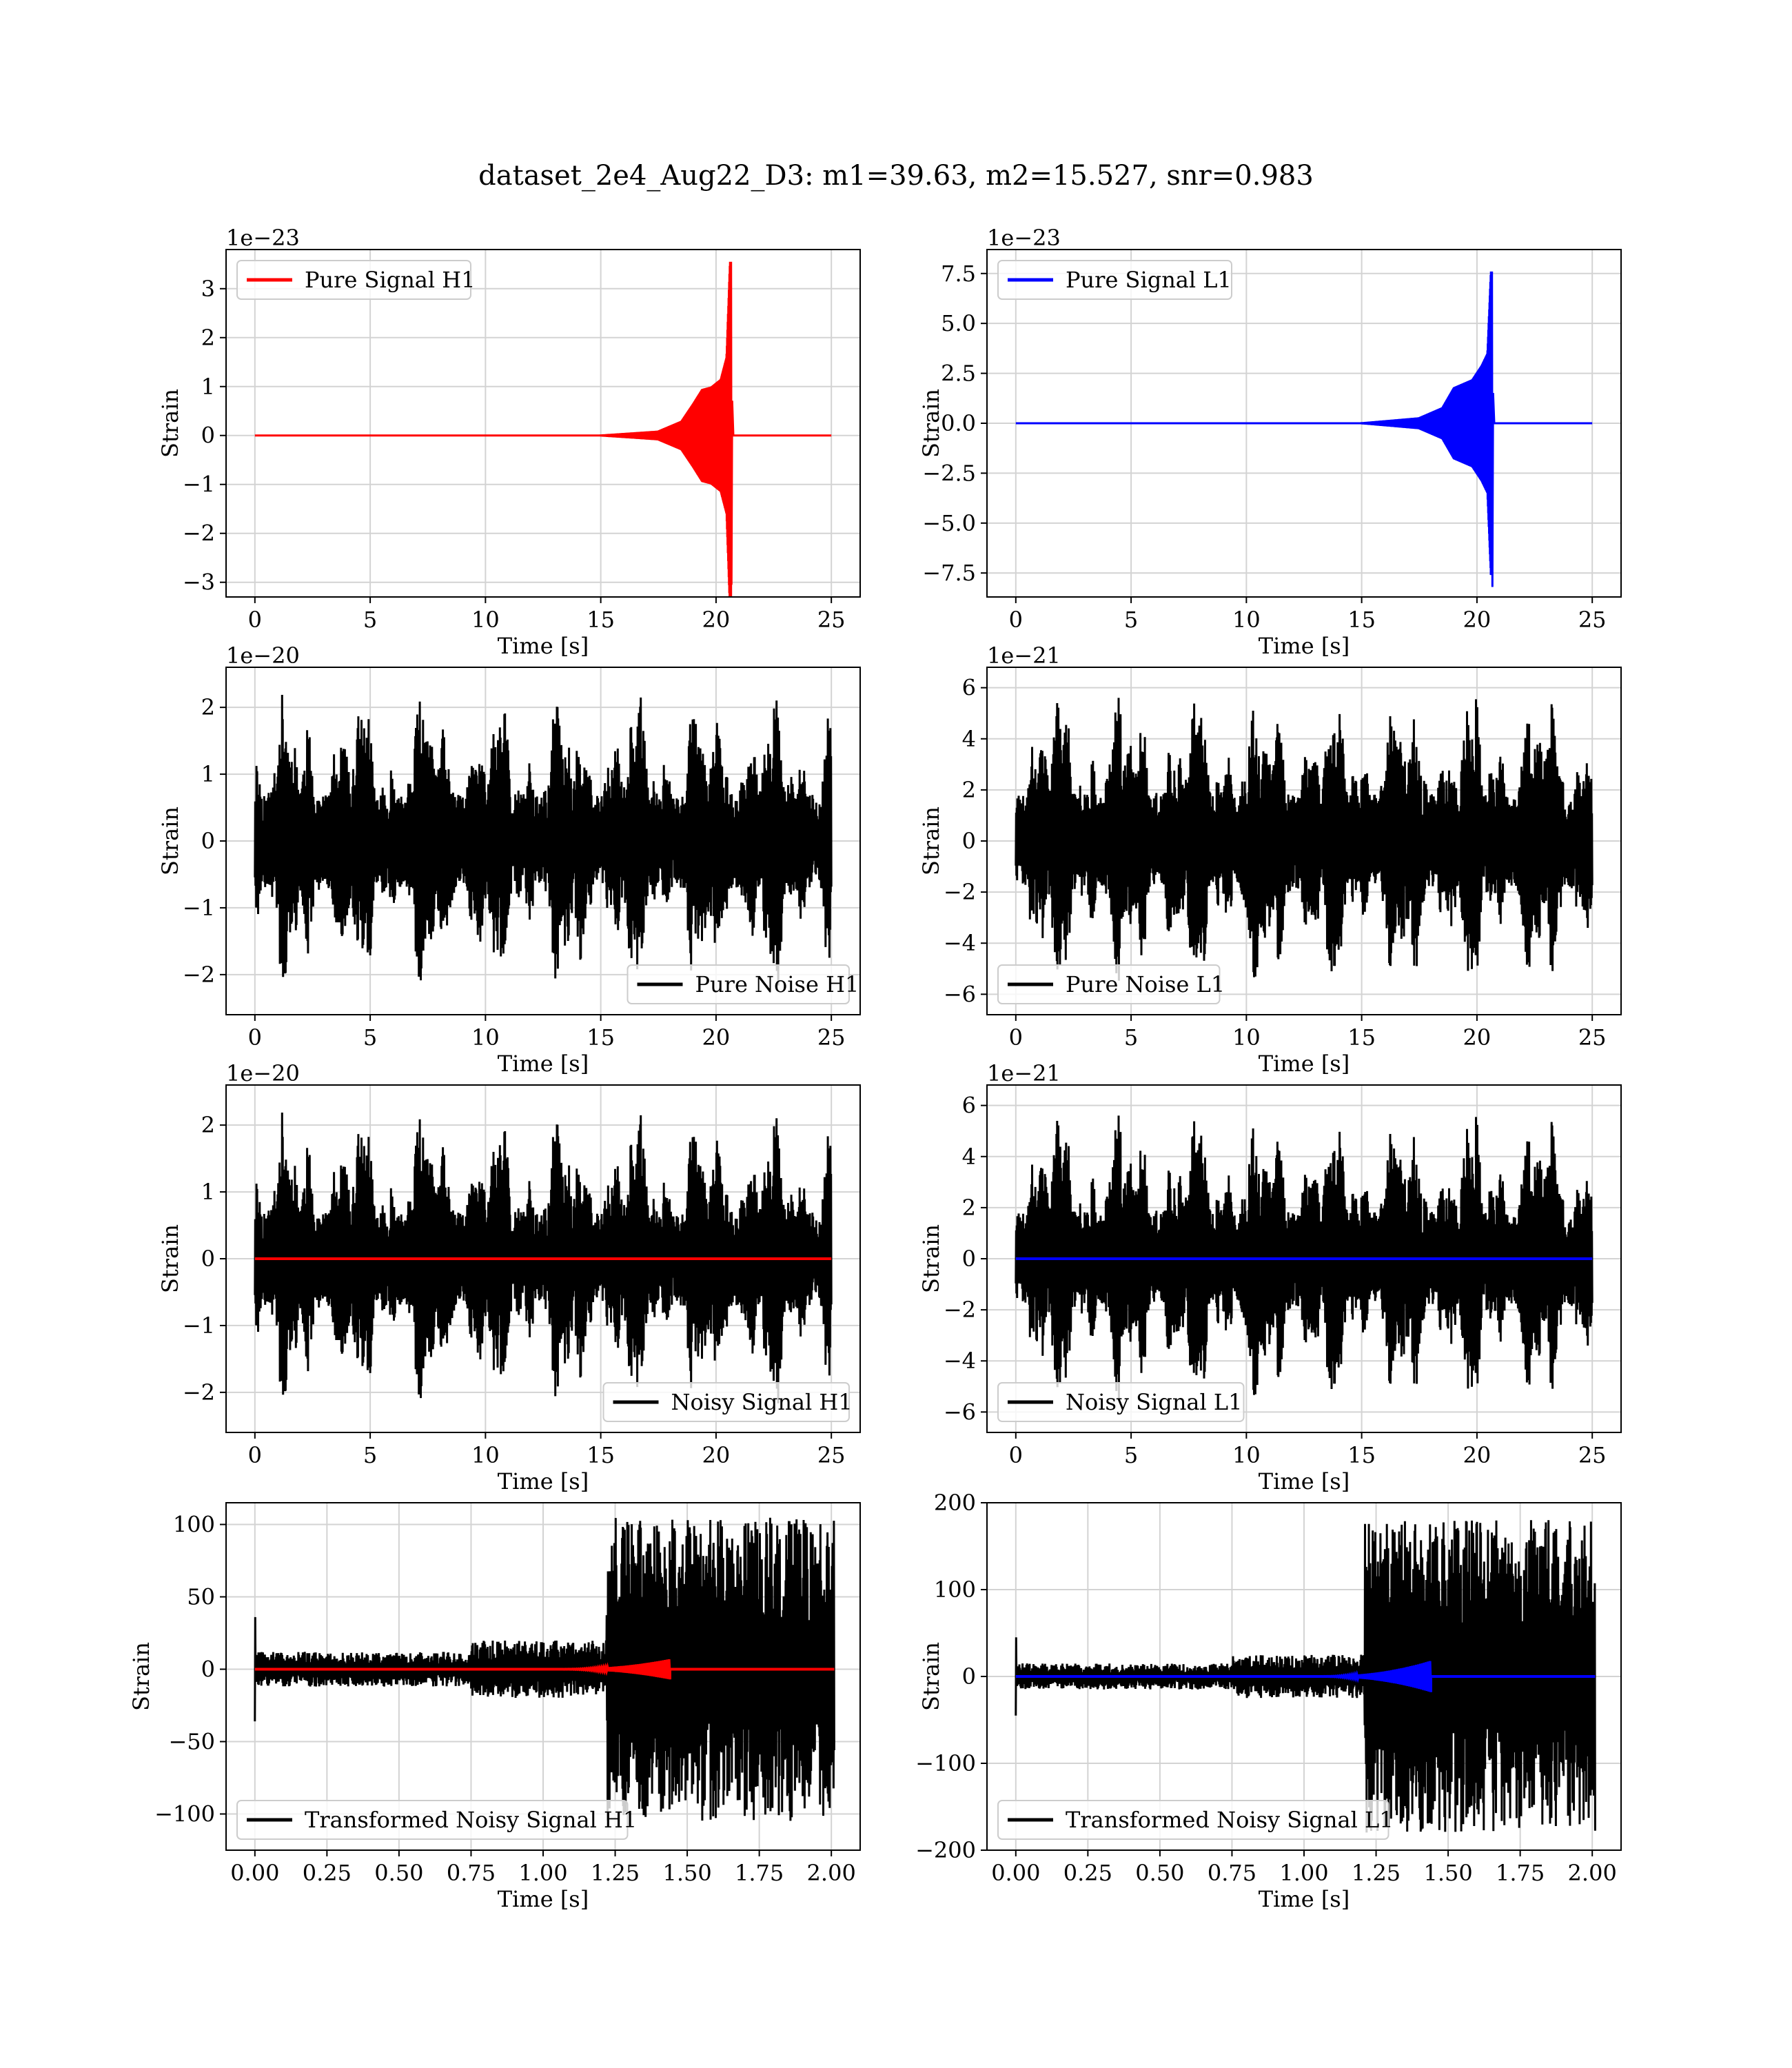 Image resolution: width=1792 pixels, height=2068 pixels. What do you see at coordinates (960, 943) in the screenshot?
I see `y-tick-label: −4` at bounding box center [960, 943].